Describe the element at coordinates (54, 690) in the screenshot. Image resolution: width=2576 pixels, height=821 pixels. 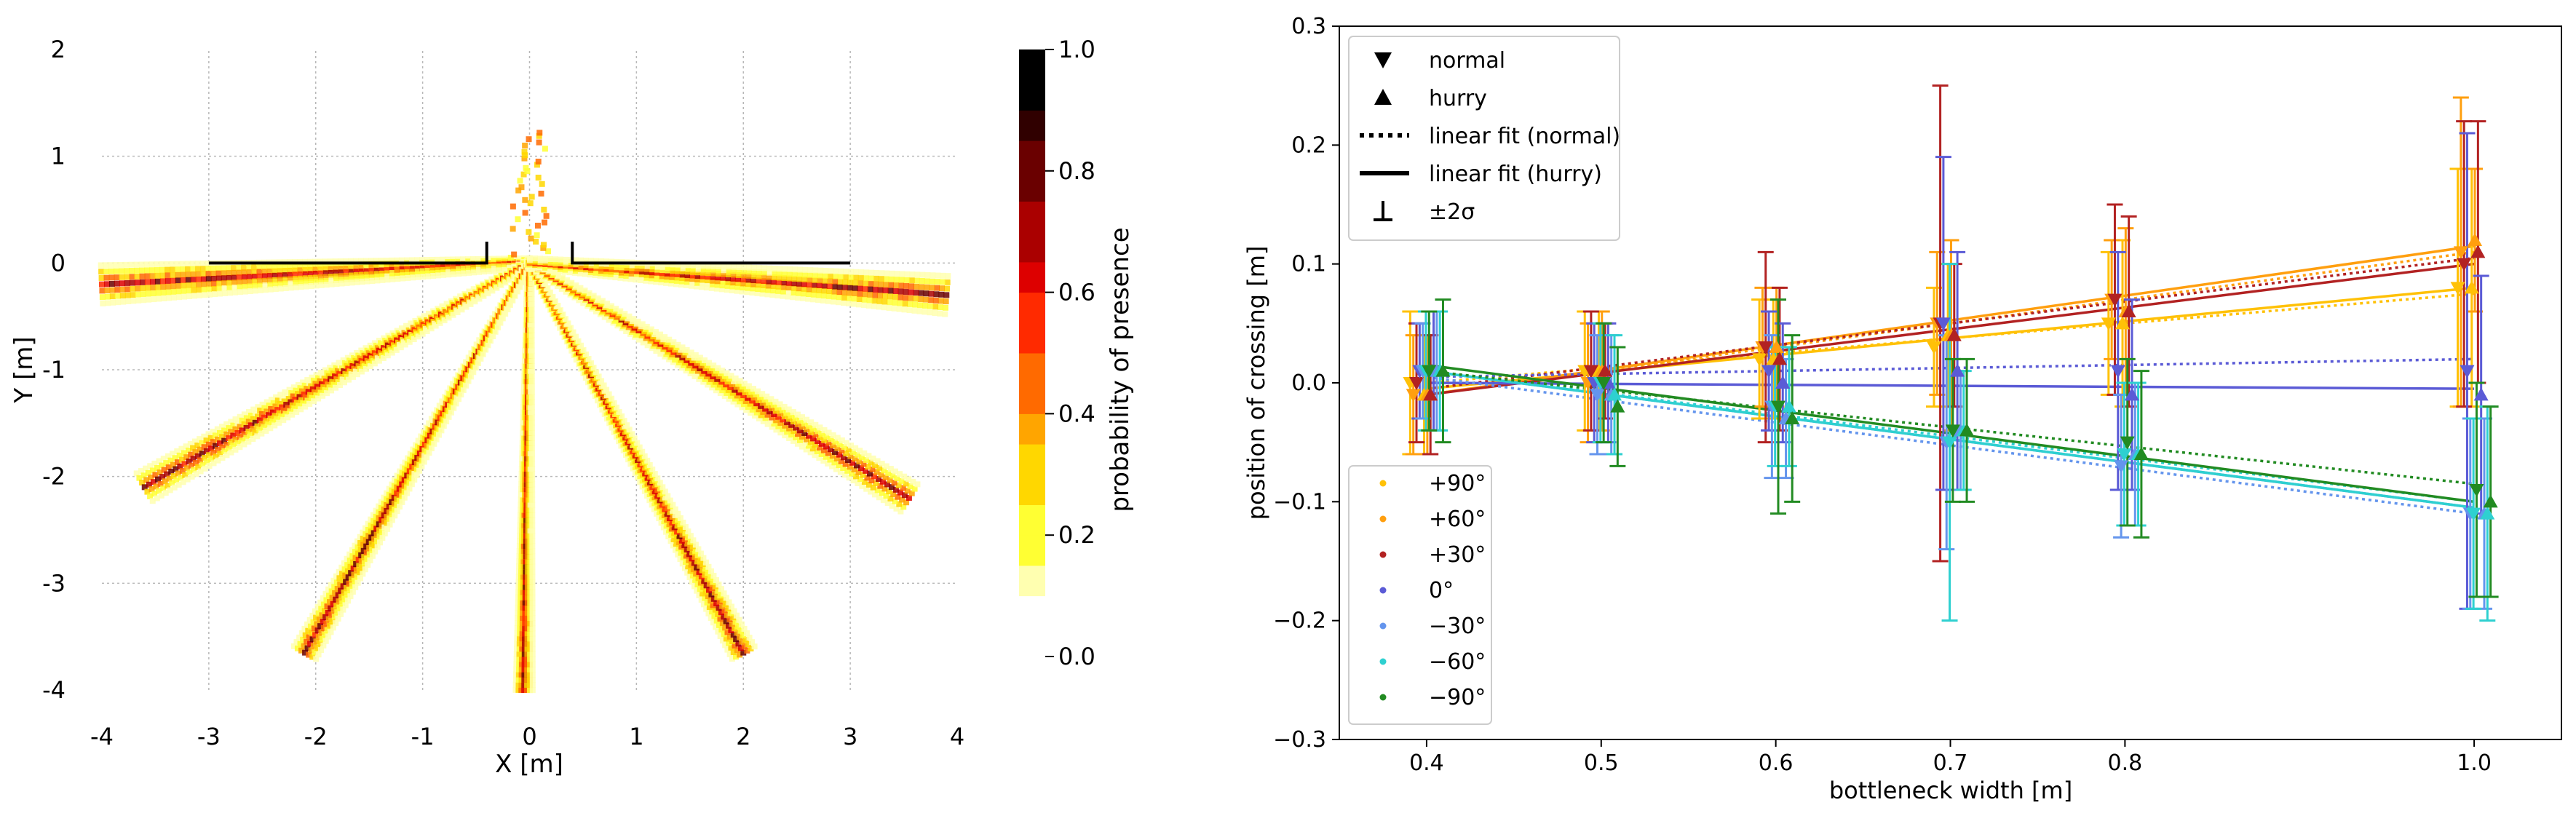
I see `y-tick-label: -4` at that location.